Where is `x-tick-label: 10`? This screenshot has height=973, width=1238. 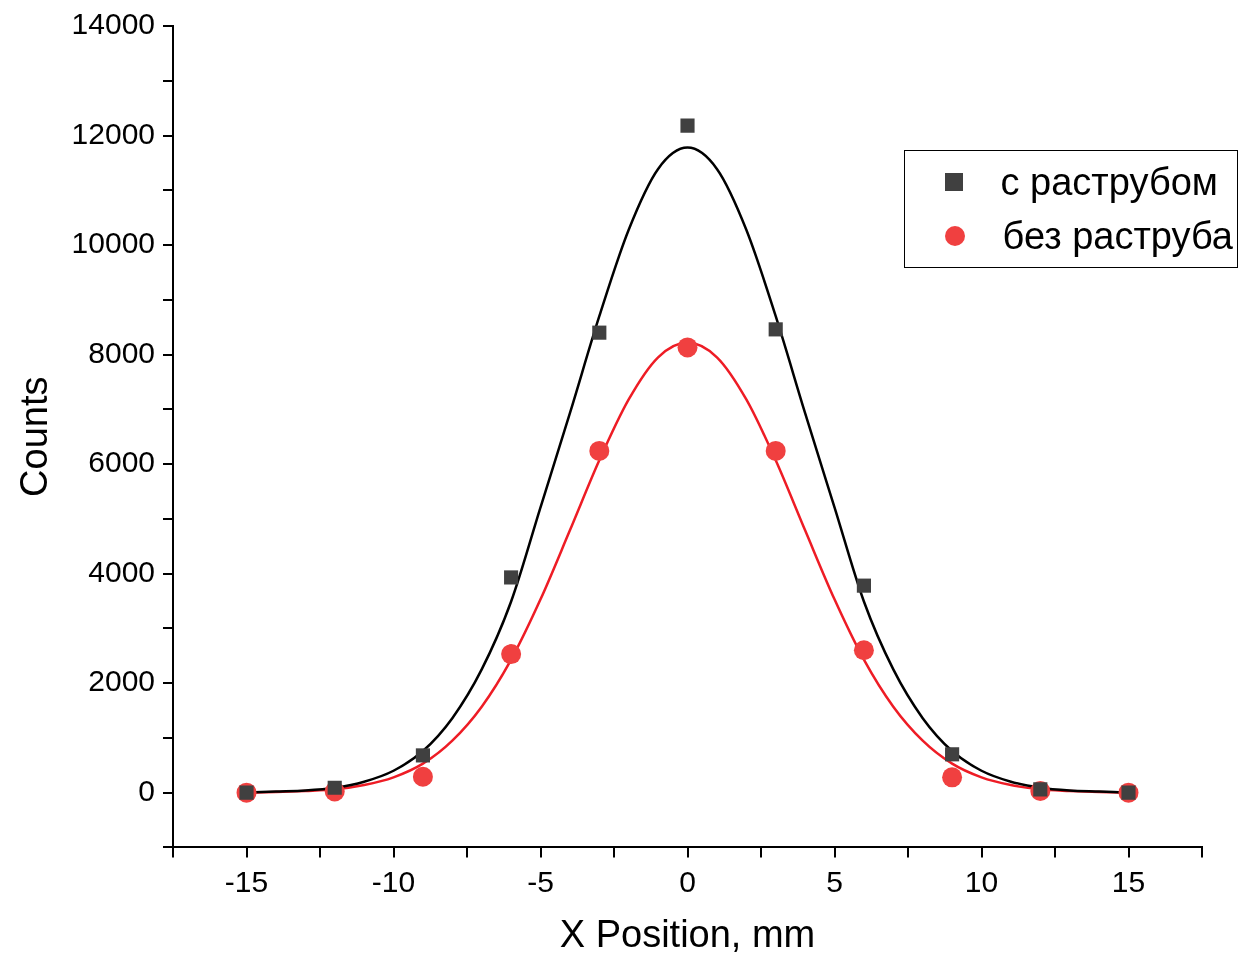 x-tick-label: 10 is located at coordinates (981, 881).